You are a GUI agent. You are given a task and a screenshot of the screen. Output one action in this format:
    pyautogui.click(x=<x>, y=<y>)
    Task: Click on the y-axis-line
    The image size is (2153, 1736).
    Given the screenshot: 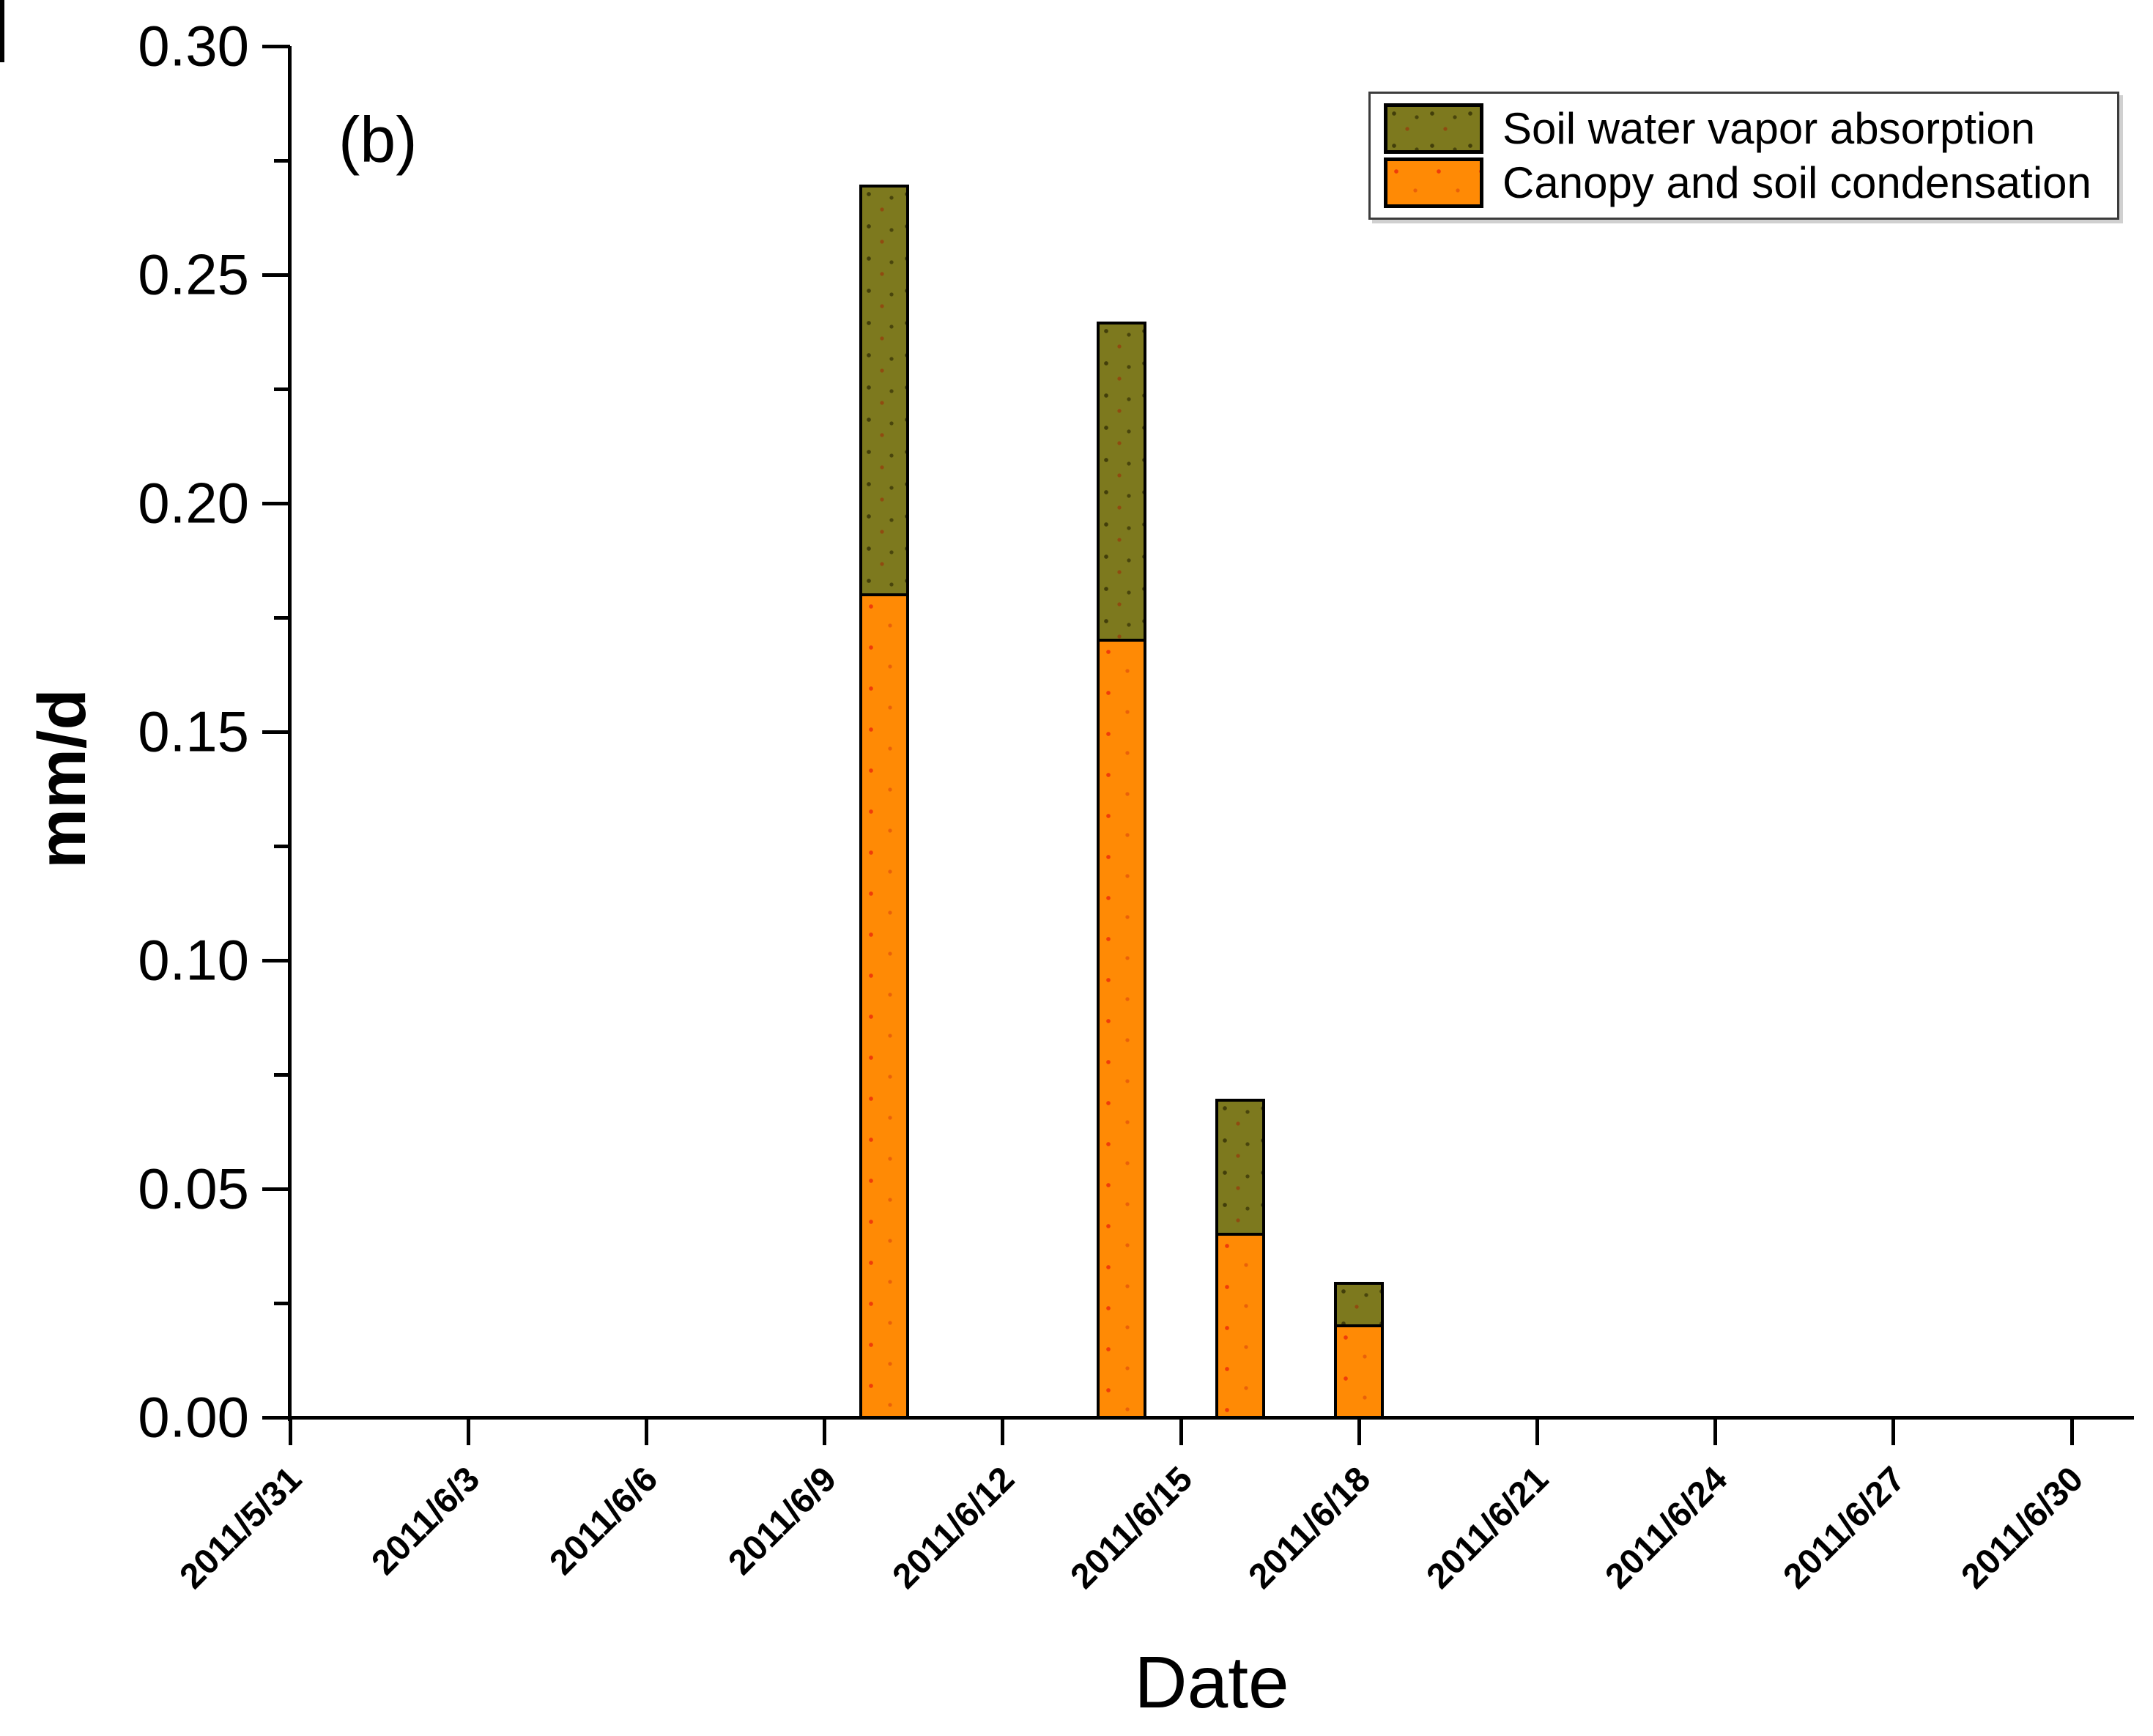 What is the action you would take?
    pyautogui.click(x=290, y=733)
    